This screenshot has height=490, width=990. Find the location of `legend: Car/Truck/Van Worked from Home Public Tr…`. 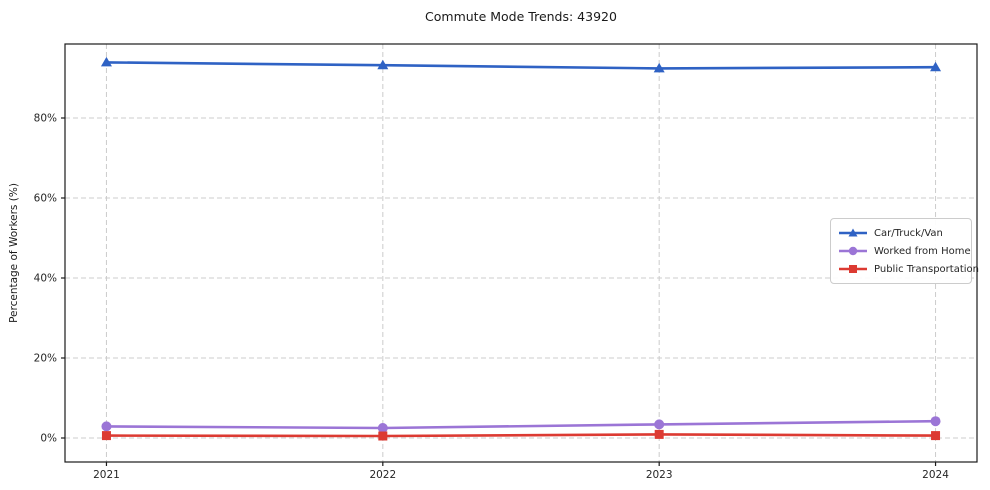

legend: Car/Truck/Van Worked from Home Public Tr… is located at coordinates (904, 251).